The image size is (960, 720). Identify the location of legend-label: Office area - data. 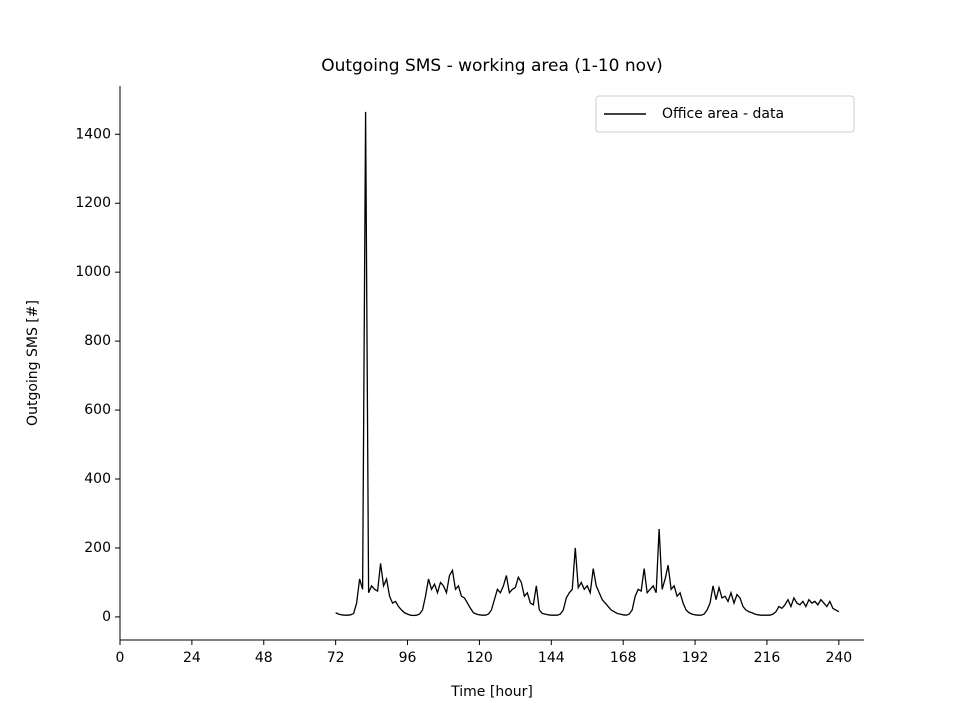
(723, 114).